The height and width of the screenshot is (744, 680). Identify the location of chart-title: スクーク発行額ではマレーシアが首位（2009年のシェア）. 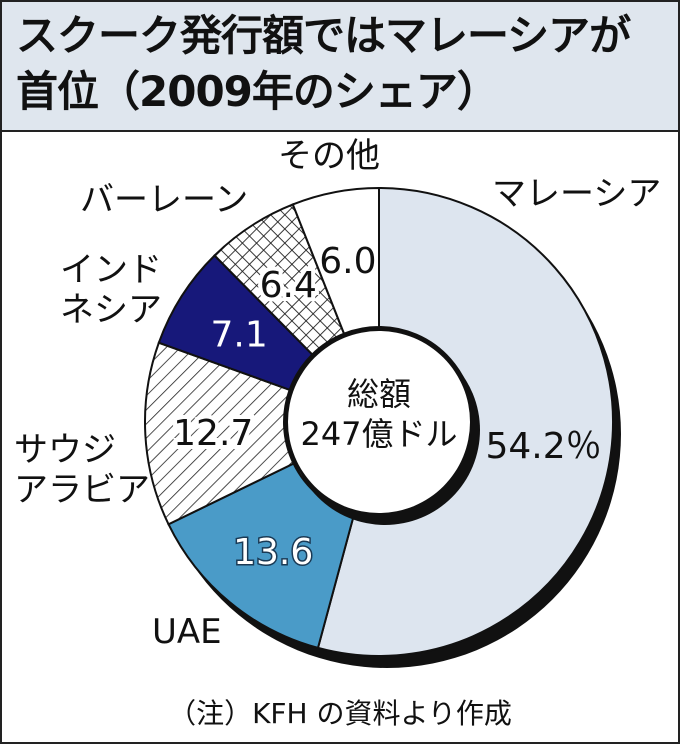
(323, 63).